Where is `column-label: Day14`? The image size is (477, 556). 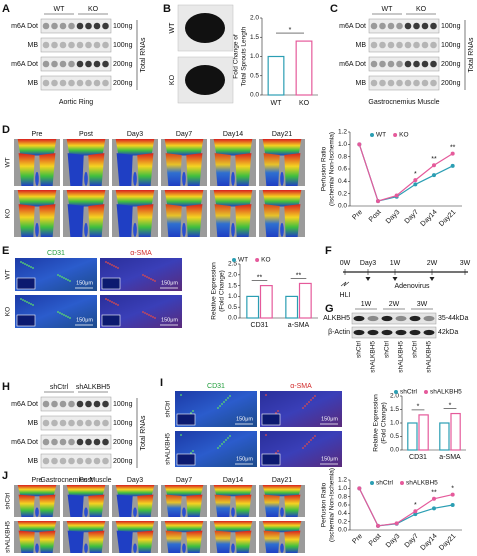
column-label: Day14 is located at coordinates (233, 480).